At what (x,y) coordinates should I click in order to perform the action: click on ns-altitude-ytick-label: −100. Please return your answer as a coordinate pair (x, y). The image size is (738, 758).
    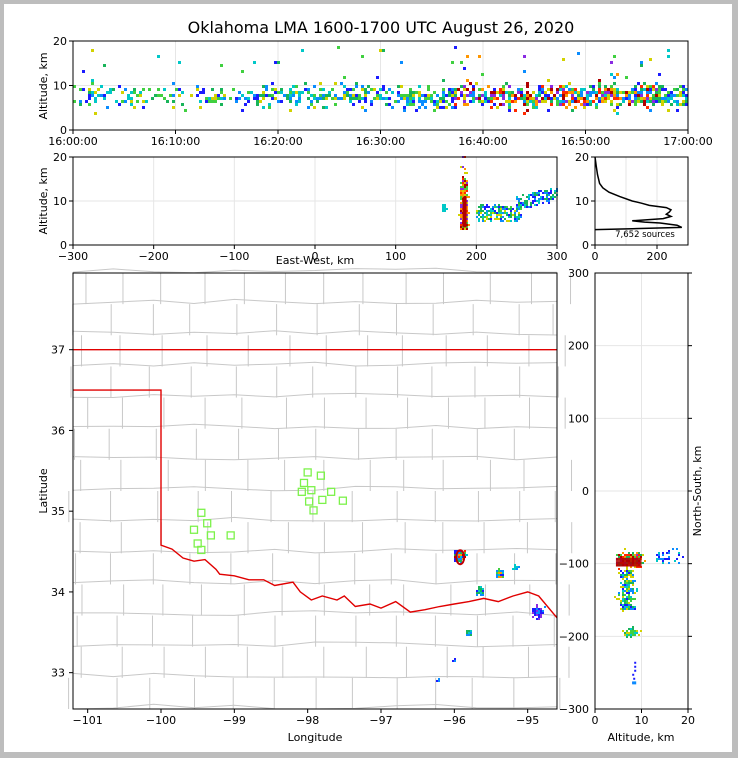
    Looking at the image, I should click on (574, 564).